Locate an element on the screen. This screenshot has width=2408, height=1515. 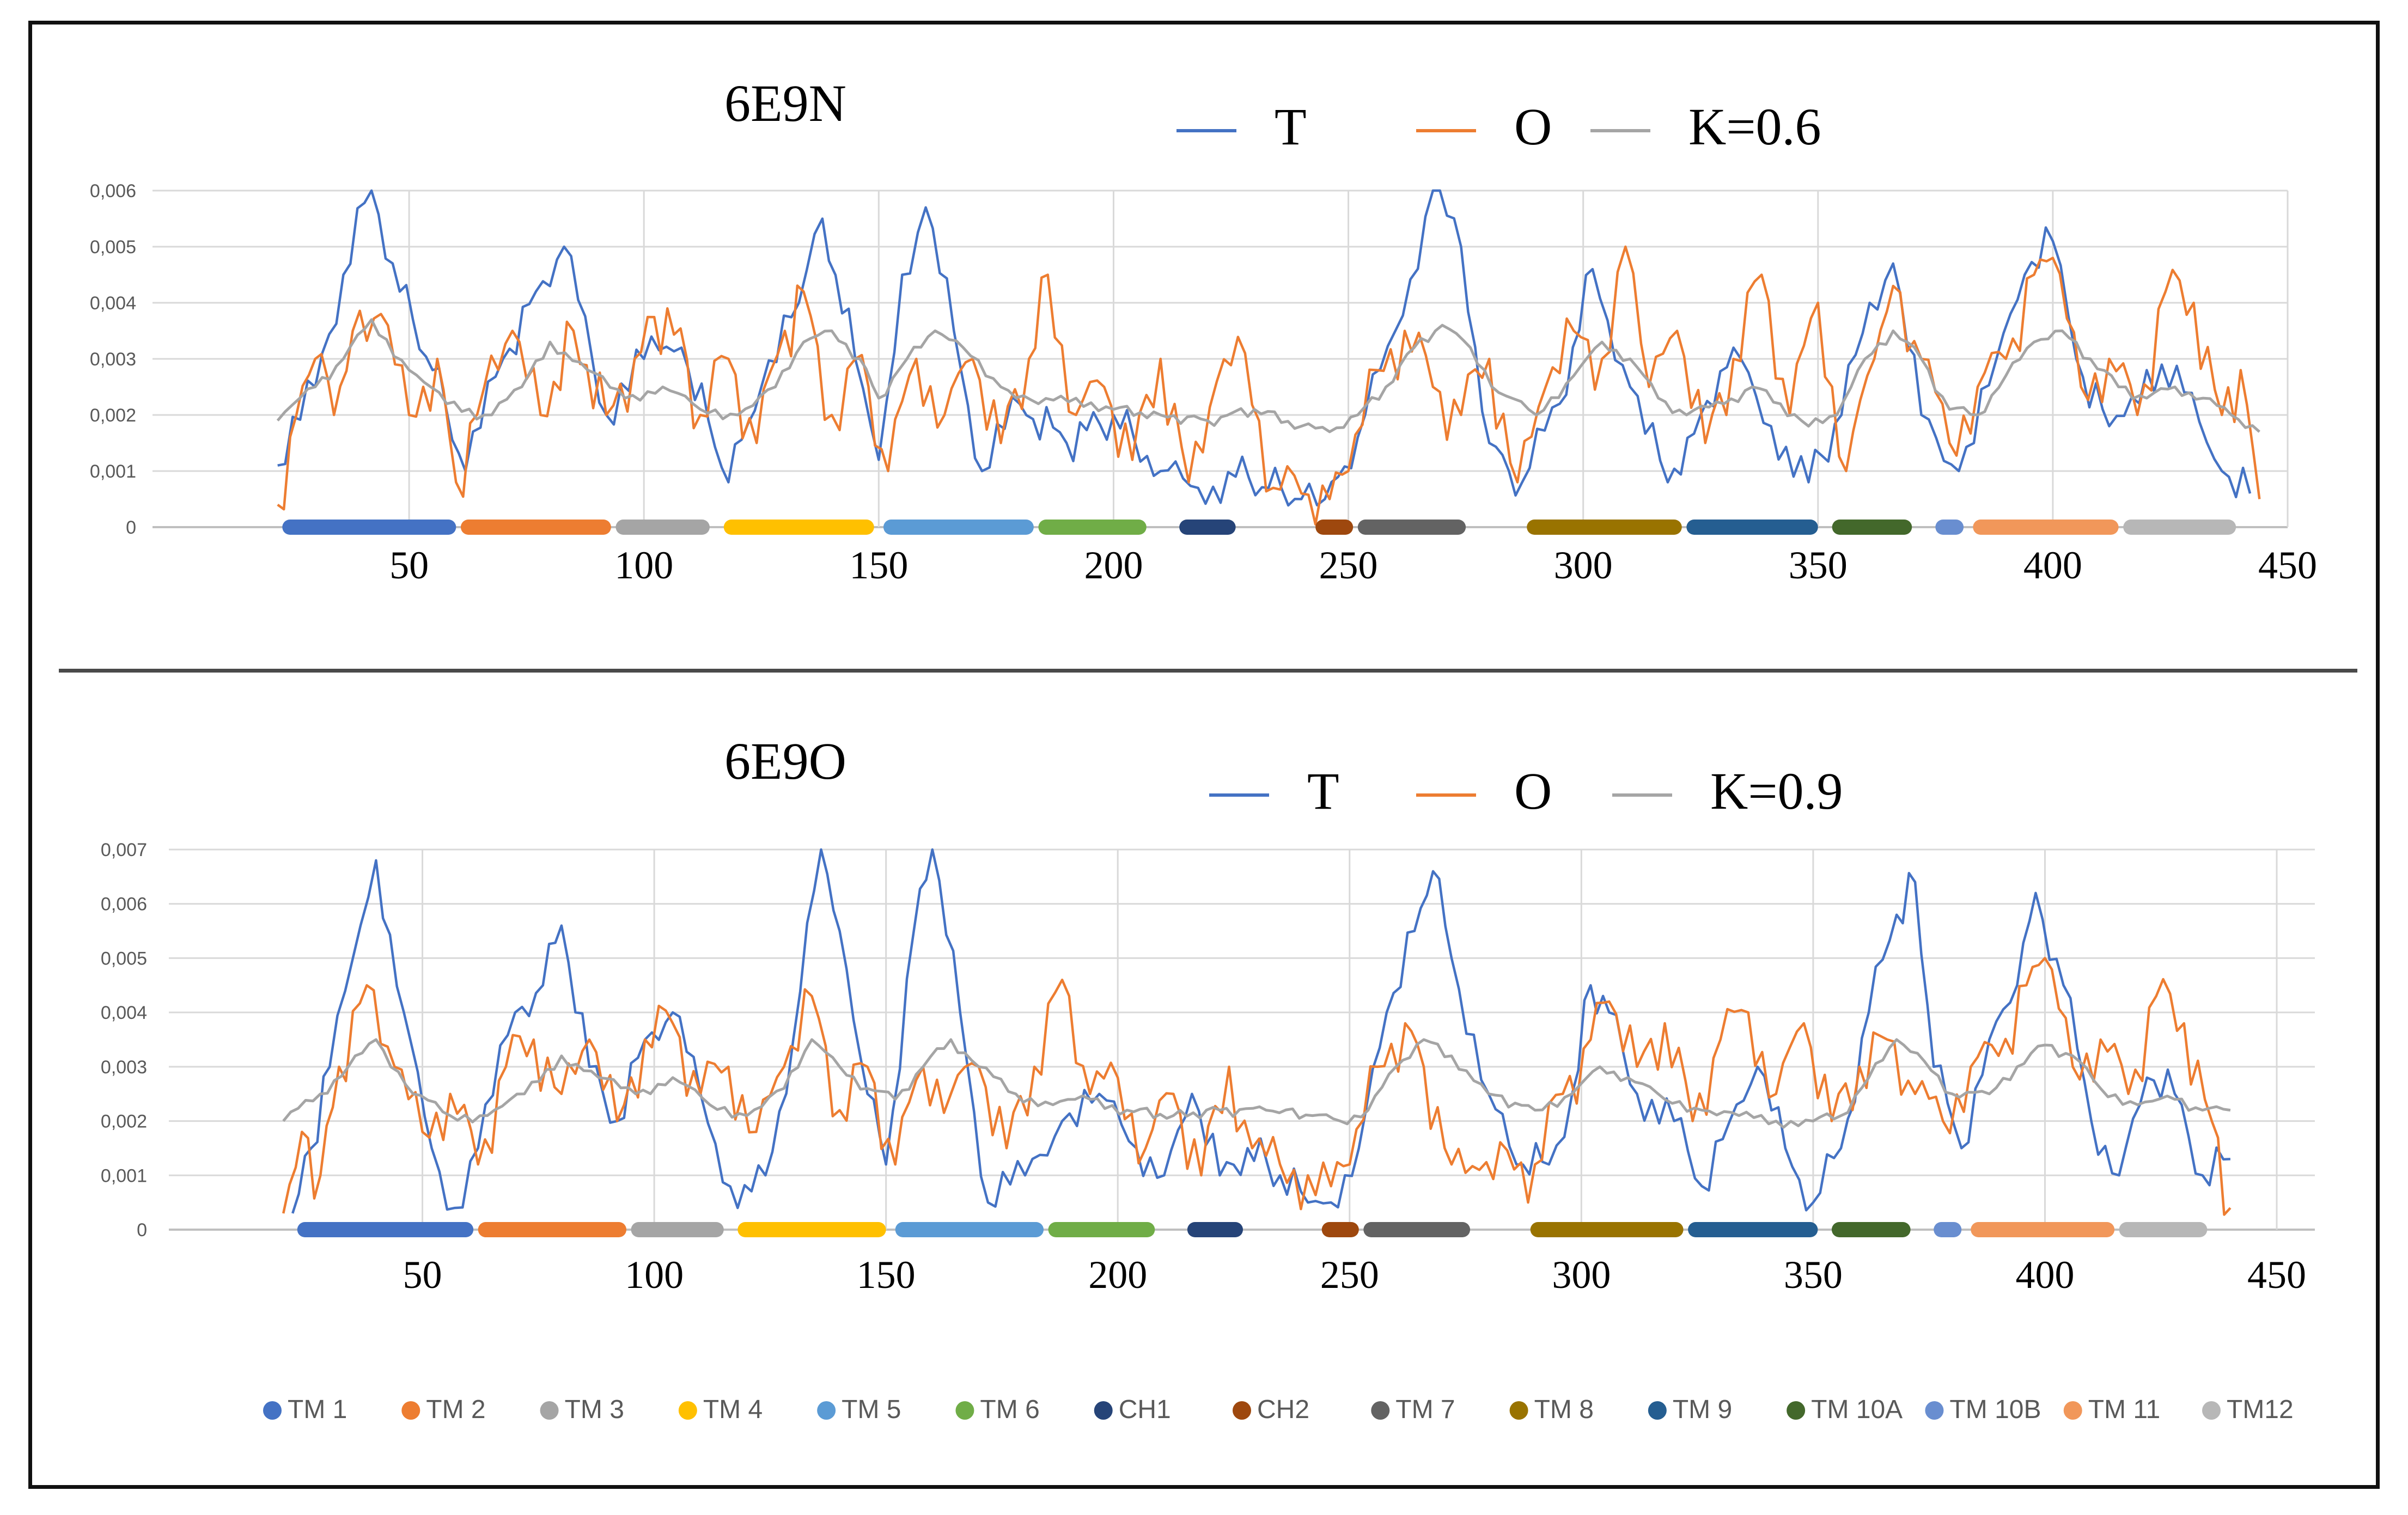
y-tick-label: 0,003 is located at coordinates (113, 359).